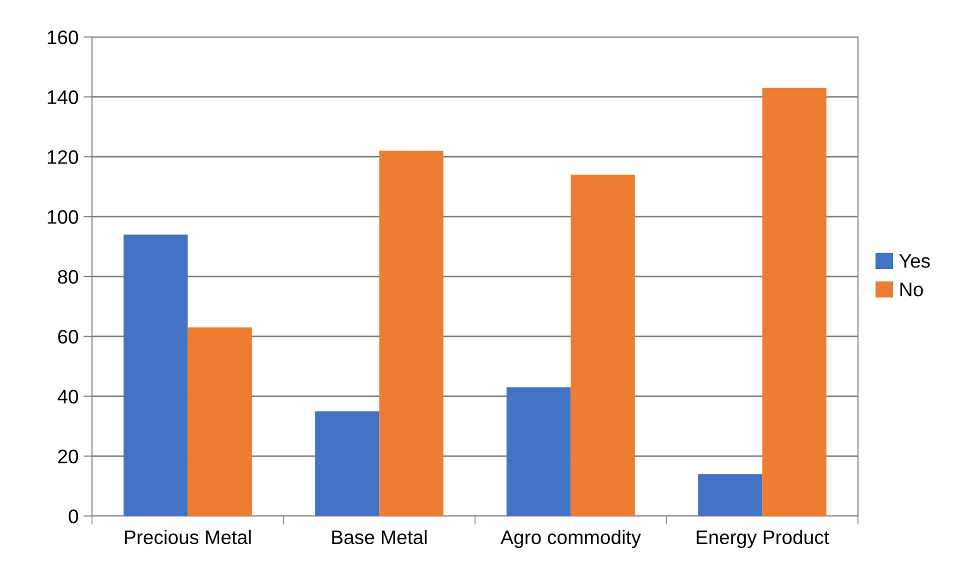 The width and height of the screenshot is (954, 580). I want to click on x-tick-label: Base Metal, so click(379, 537).